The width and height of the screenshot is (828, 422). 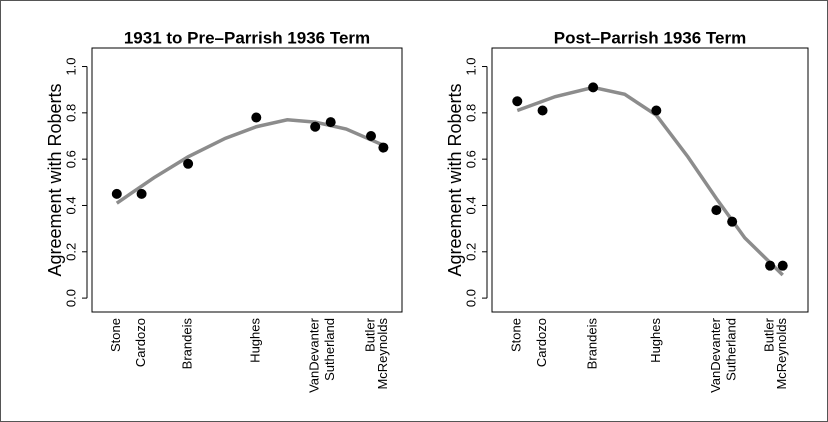 What do you see at coordinates (247, 37) in the screenshot?
I see `chart-title: 1931 to Pre–Parrish 1936 Term` at bounding box center [247, 37].